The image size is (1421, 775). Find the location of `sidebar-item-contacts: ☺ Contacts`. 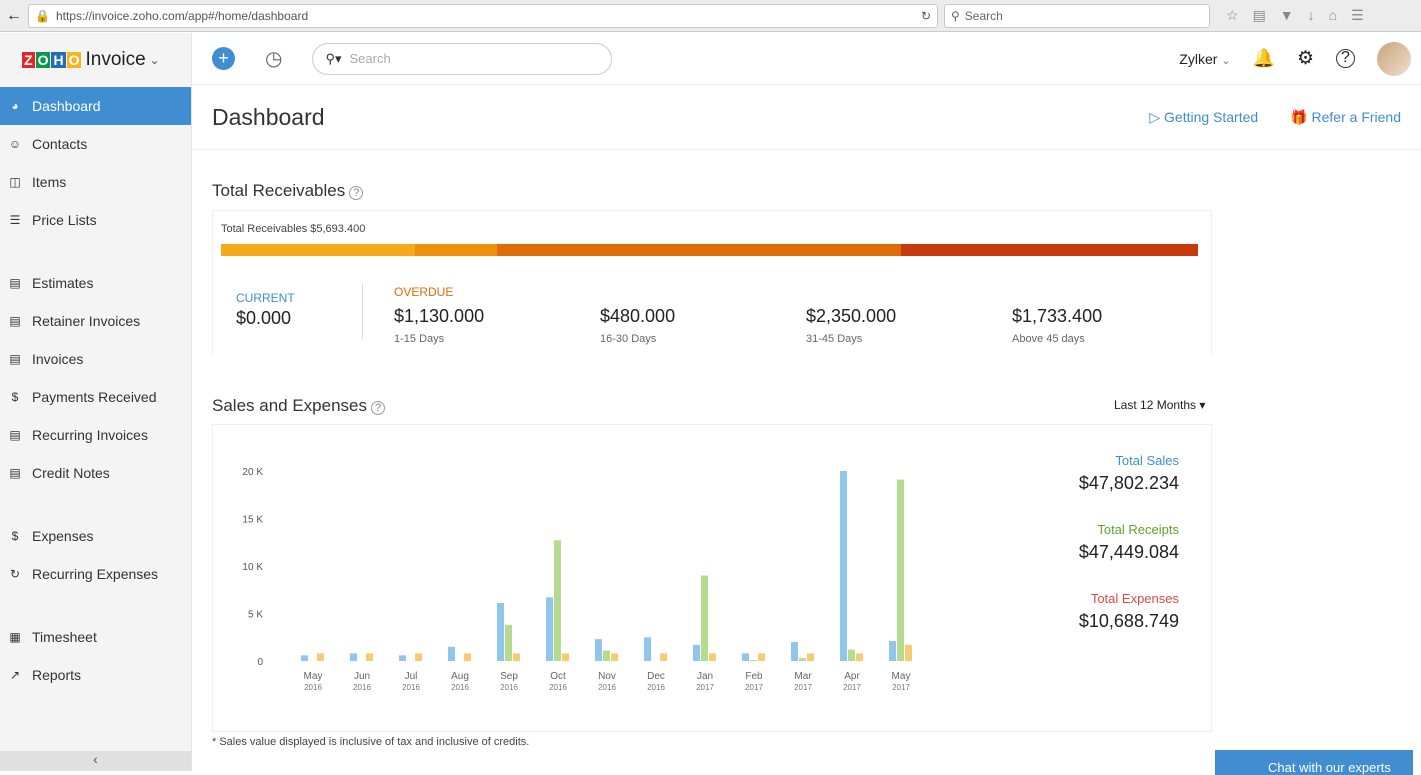

sidebar-item-contacts: ☺ Contacts is located at coordinates (95, 144).